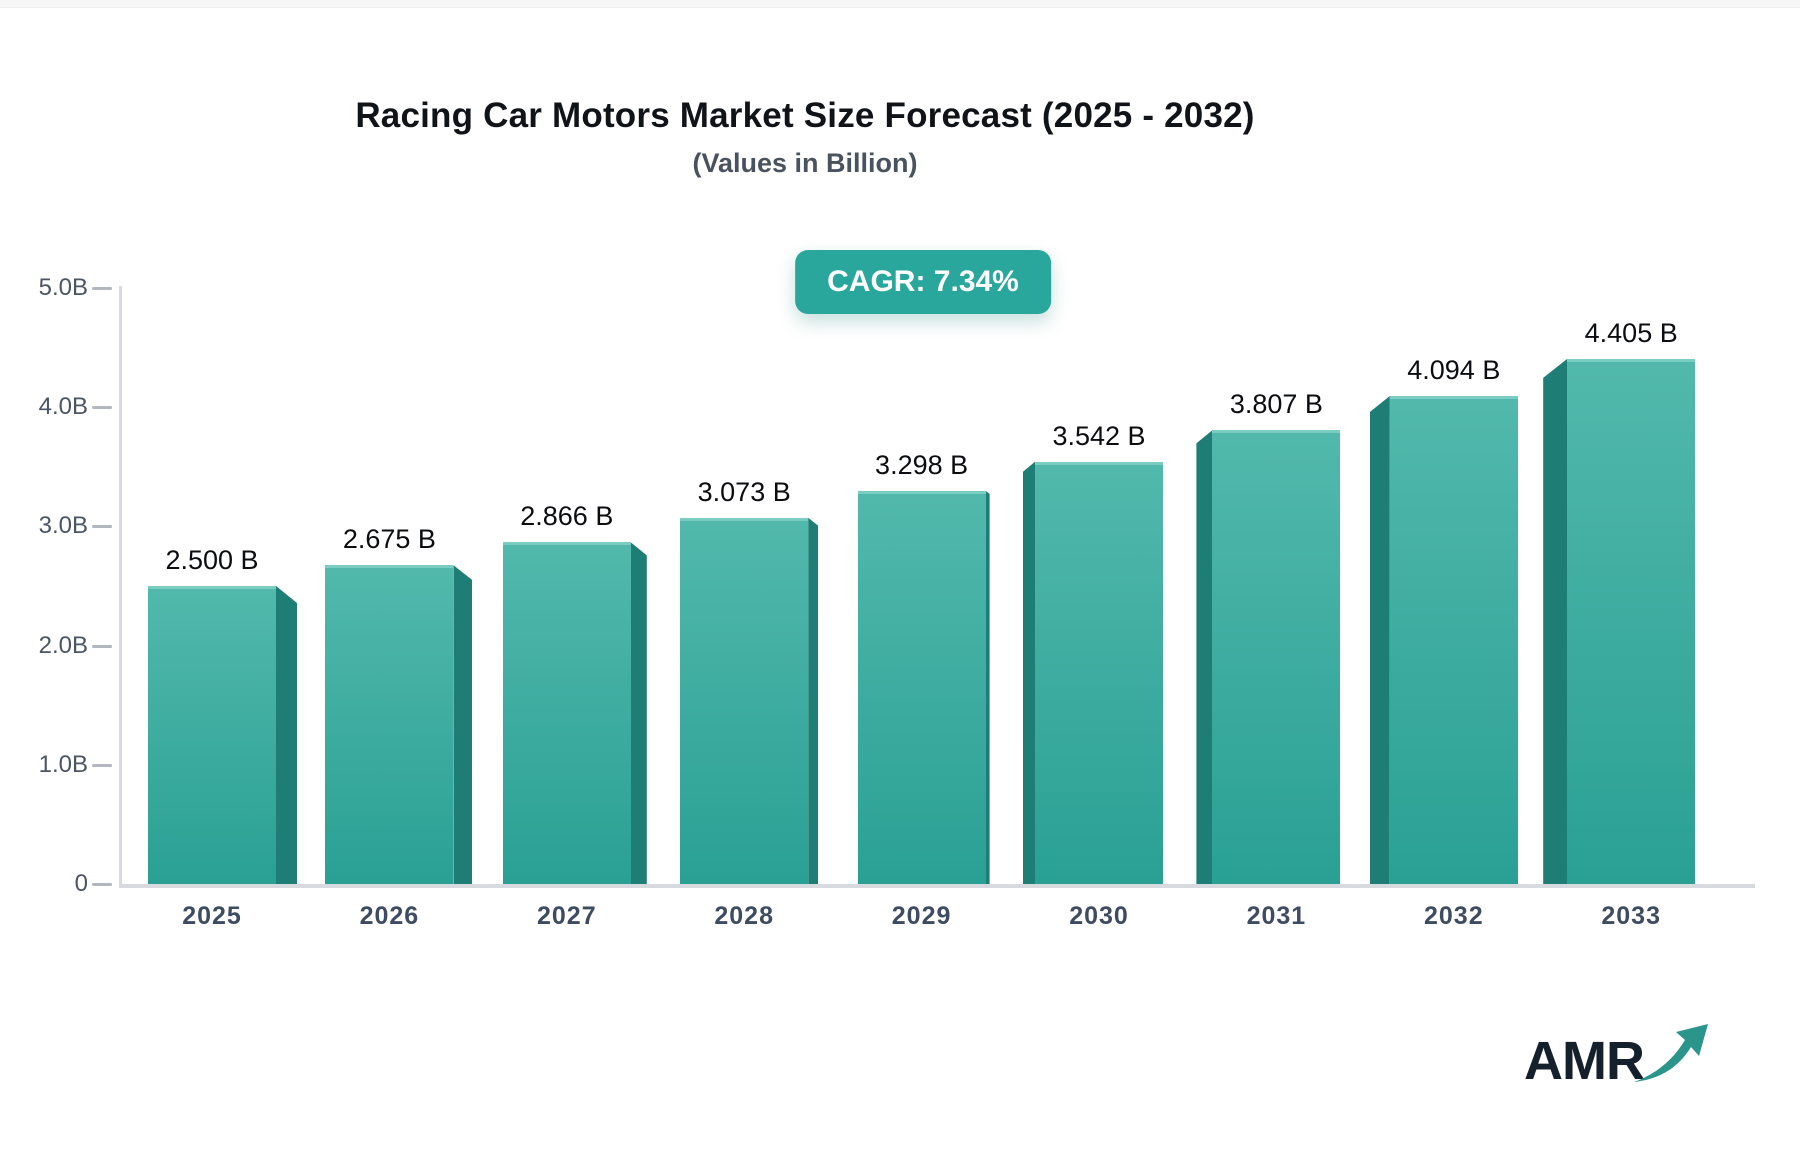  What do you see at coordinates (1099, 916) in the screenshot?
I see `x-axis-year-label: 2030` at bounding box center [1099, 916].